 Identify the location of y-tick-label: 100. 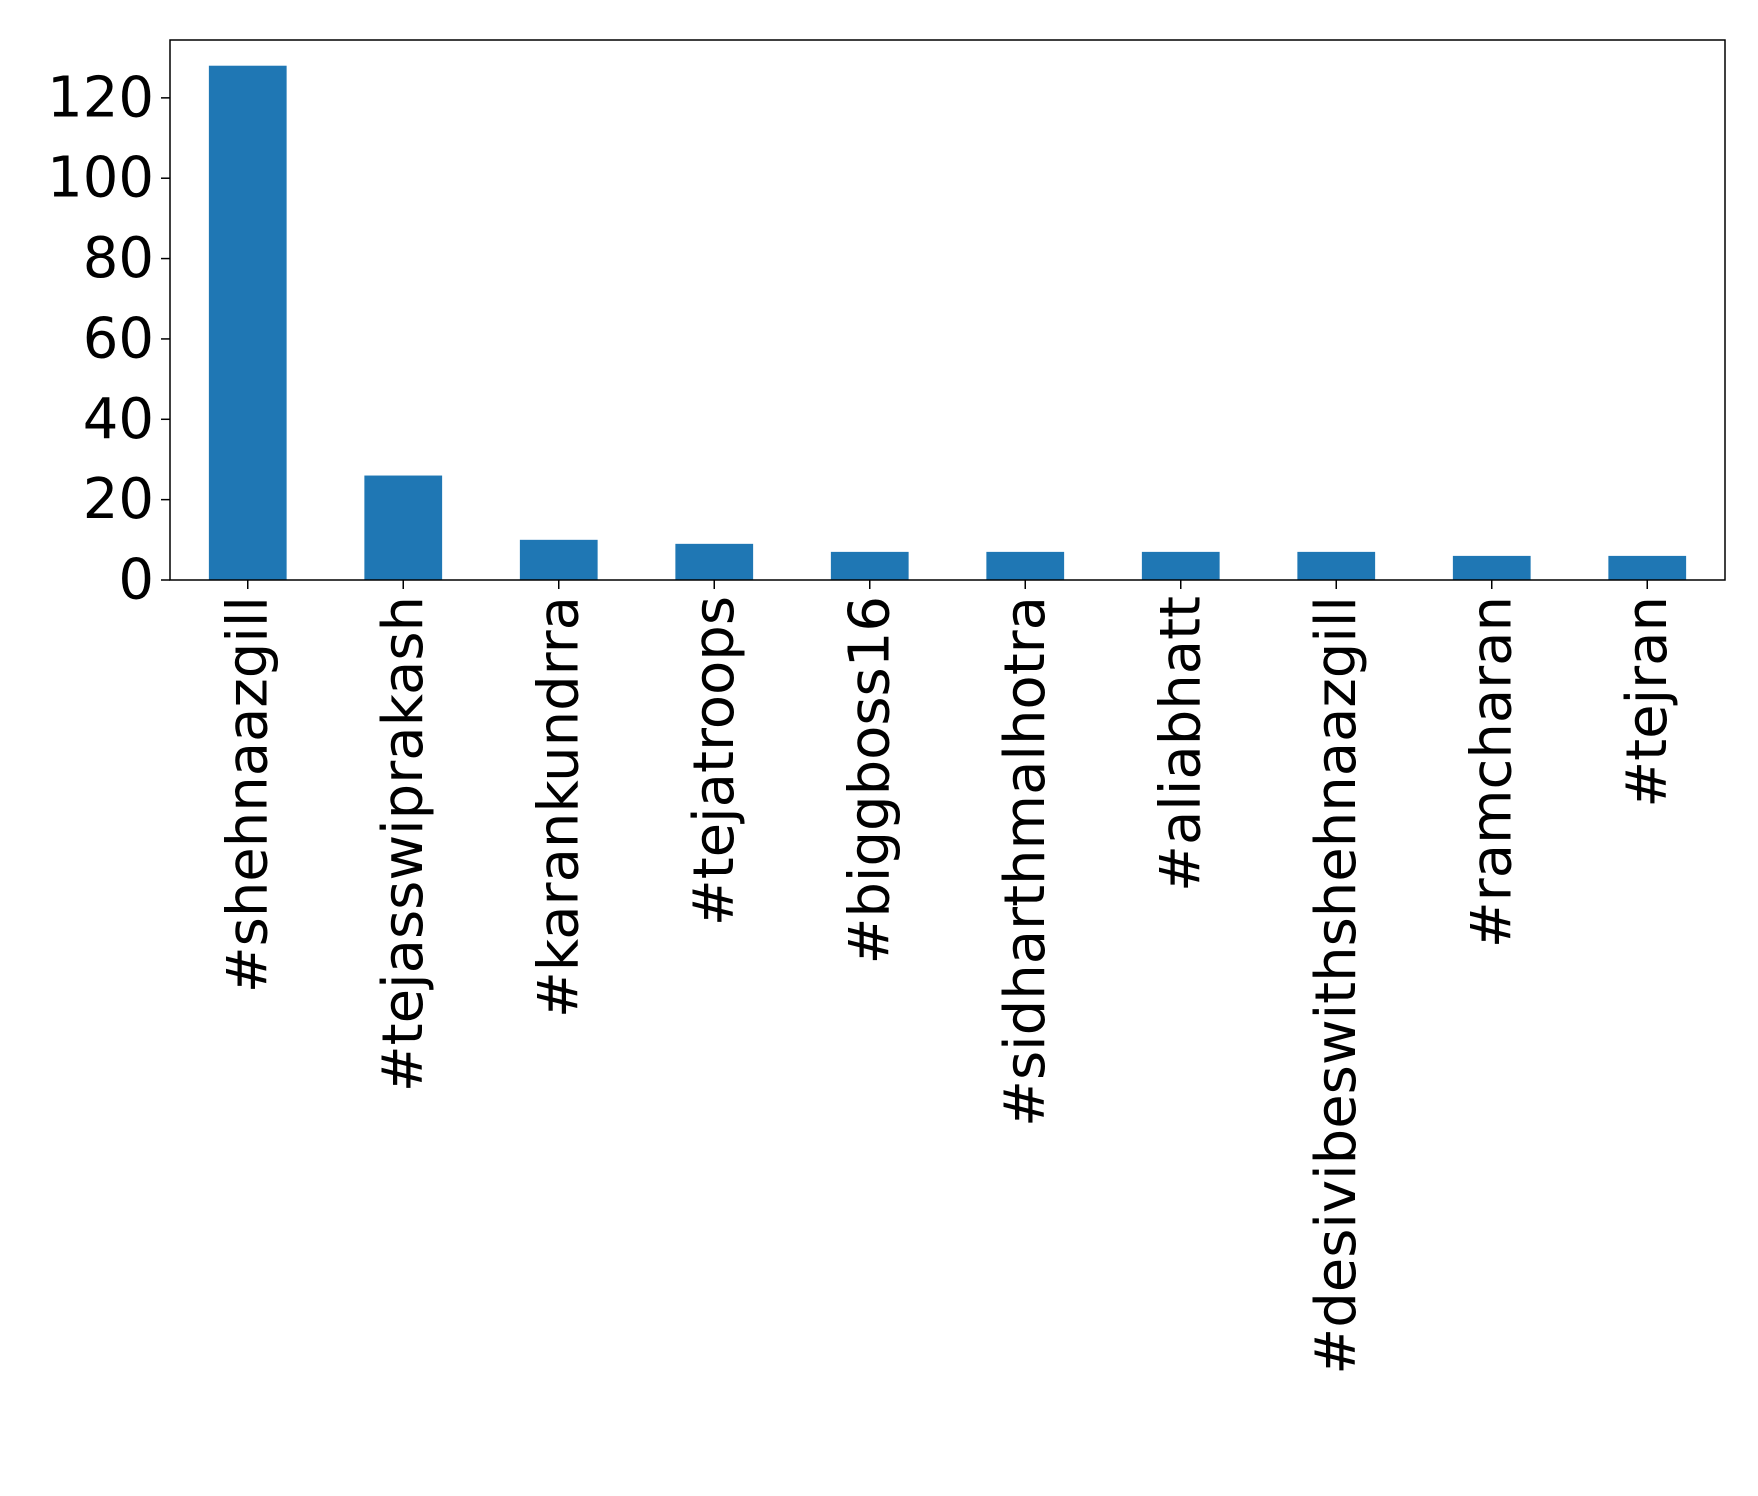
(100, 178).